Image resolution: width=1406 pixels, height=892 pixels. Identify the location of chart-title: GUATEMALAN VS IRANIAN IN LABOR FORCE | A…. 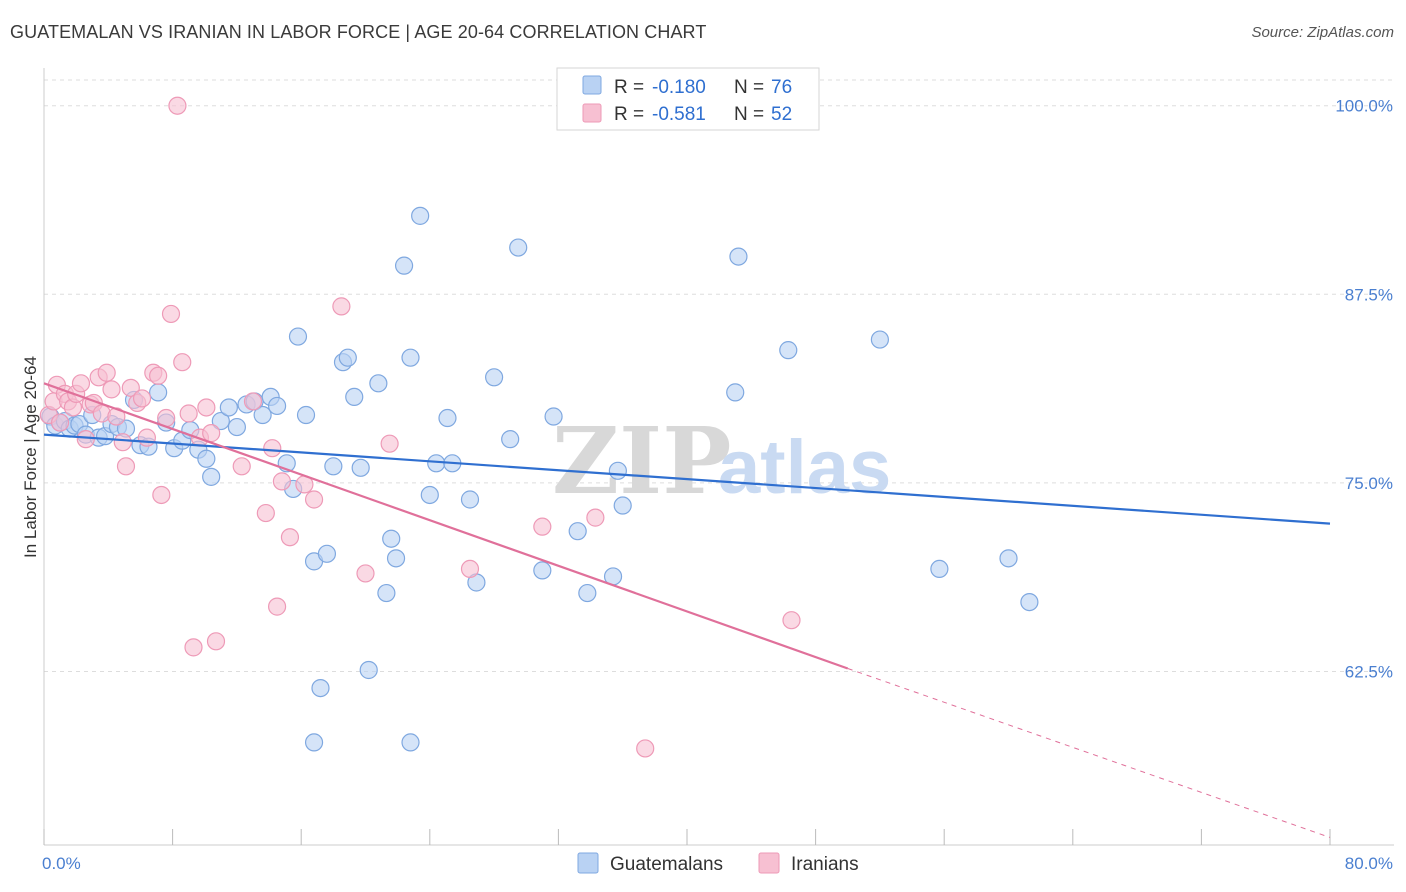
(358, 32).